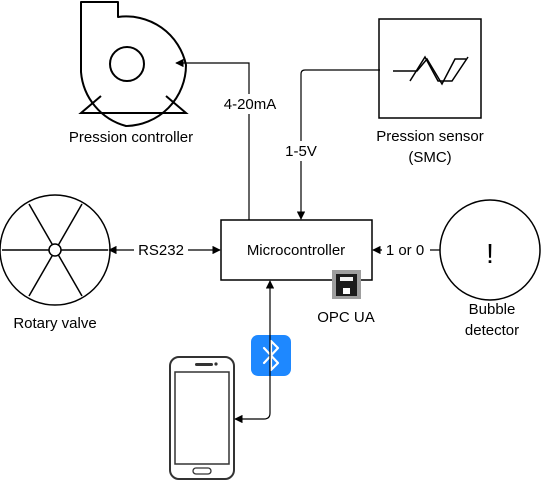 The image size is (541, 481). I want to click on connector-sensor, so click(338, 144).